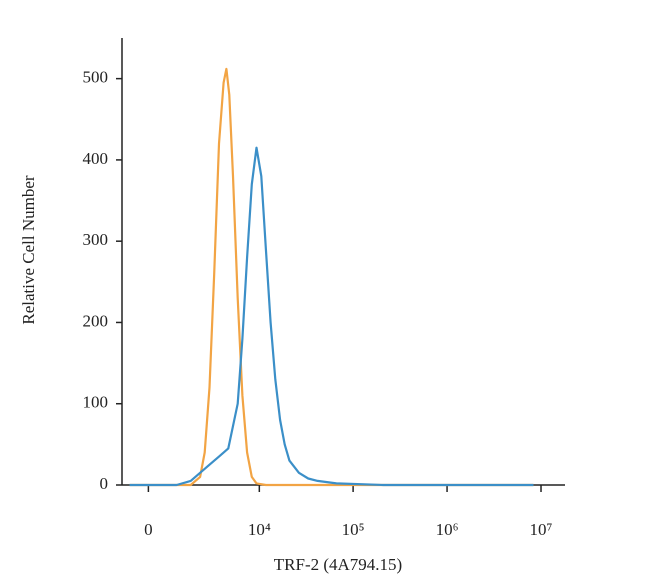 The height and width of the screenshot is (585, 650). Describe the element at coordinates (96, 402) in the screenshot. I see `y-tick-label: 100` at that location.